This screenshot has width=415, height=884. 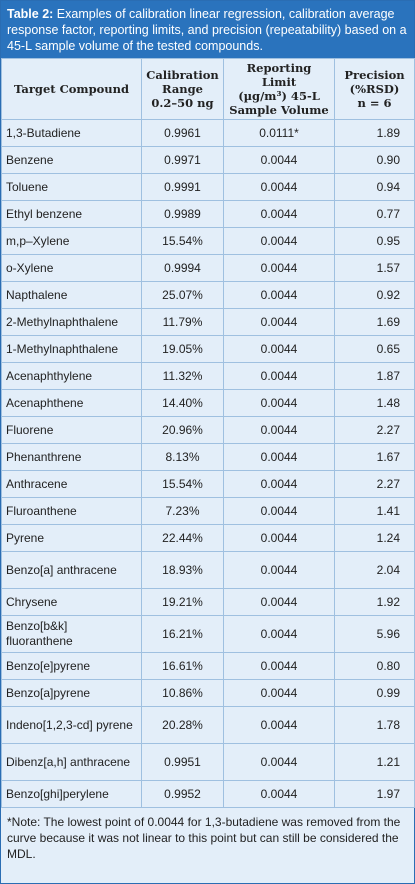 What do you see at coordinates (182, 602) in the screenshot?
I see `value-cell: 19.21%` at bounding box center [182, 602].